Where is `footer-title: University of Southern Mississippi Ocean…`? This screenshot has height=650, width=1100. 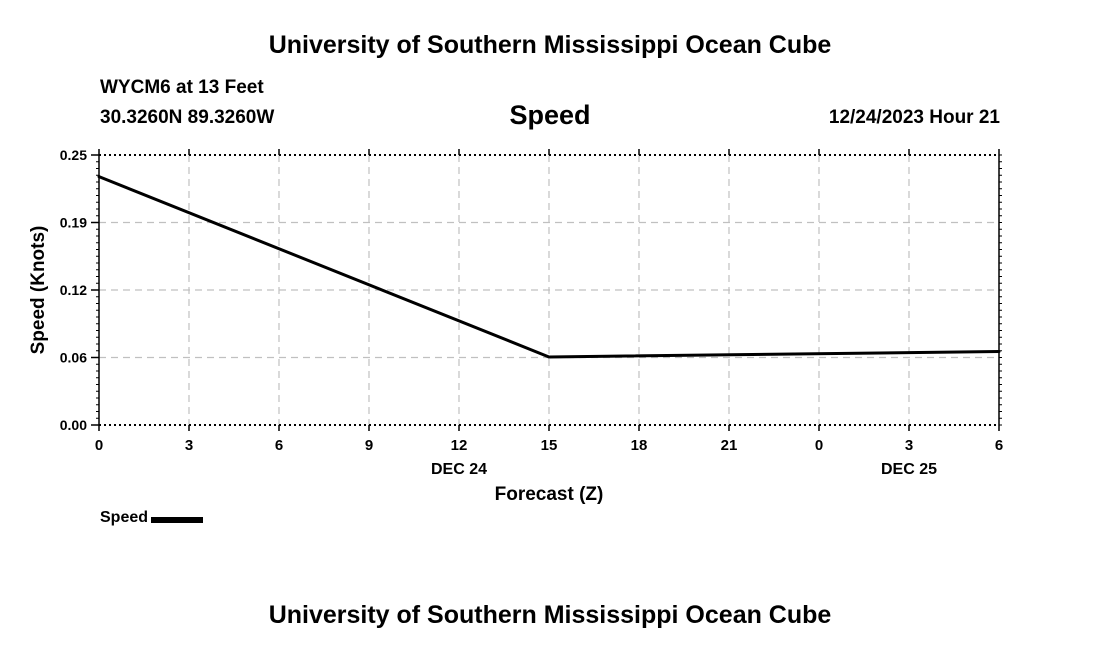 footer-title: University of Southern Mississippi Ocean… is located at coordinates (550, 615).